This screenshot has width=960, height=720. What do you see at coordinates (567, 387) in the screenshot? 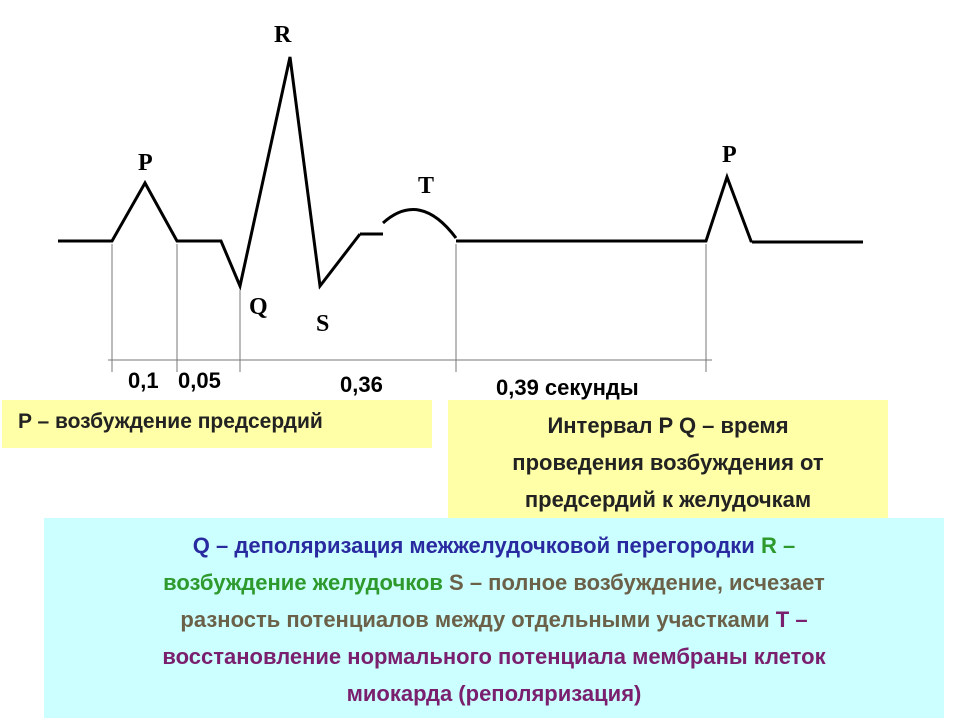
I see `interval-diastole: 0,39 секунды` at bounding box center [567, 387].